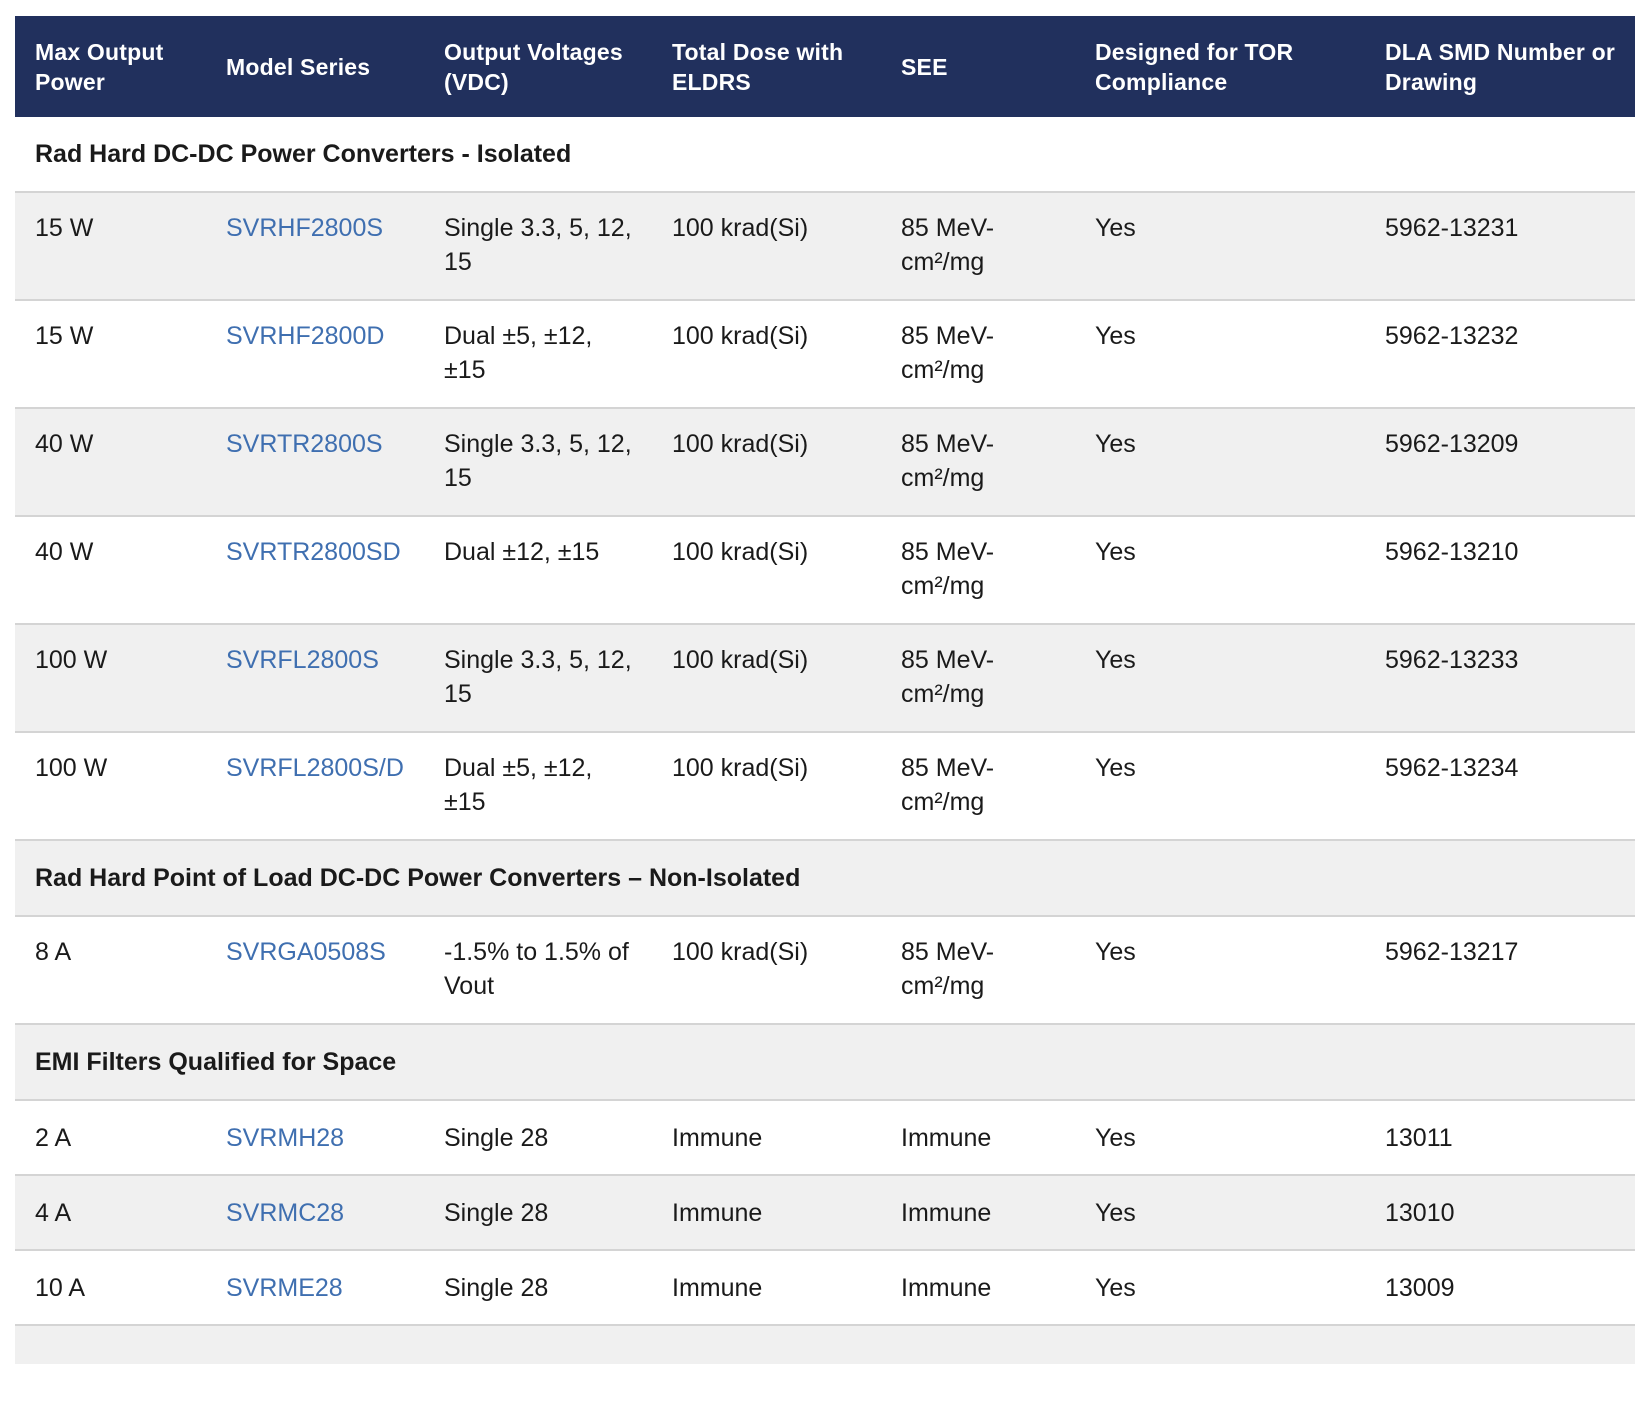  Describe the element at coordinates (110, 970) in the screenshot. I see `cell-power: 8 A` at that location.